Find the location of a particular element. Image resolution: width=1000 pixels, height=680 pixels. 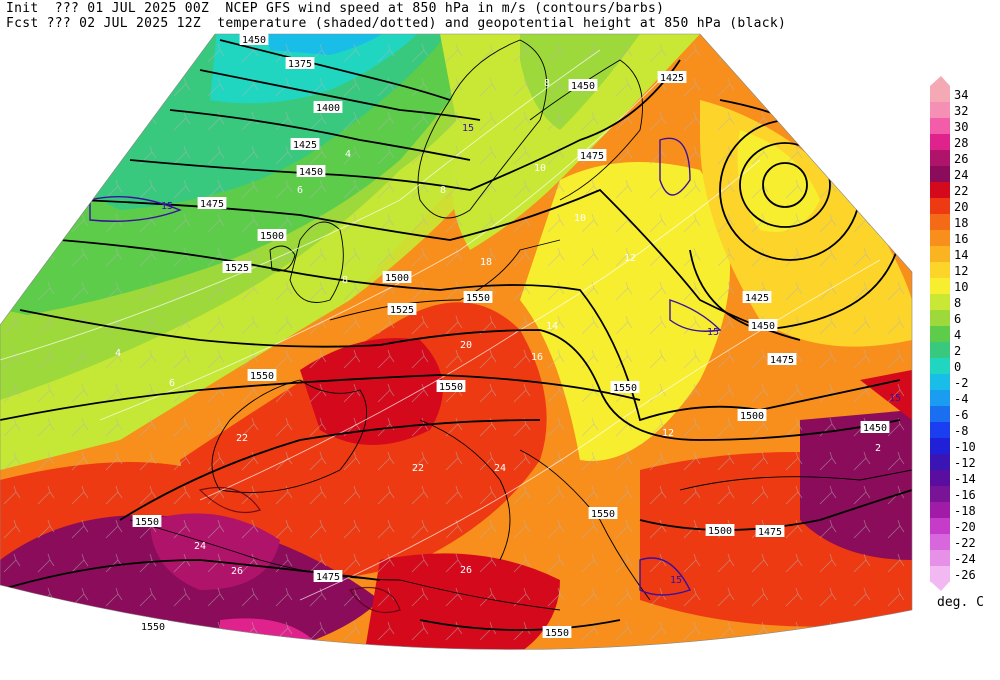

colorbar-label: -16 is located at coordinates (965, 495).